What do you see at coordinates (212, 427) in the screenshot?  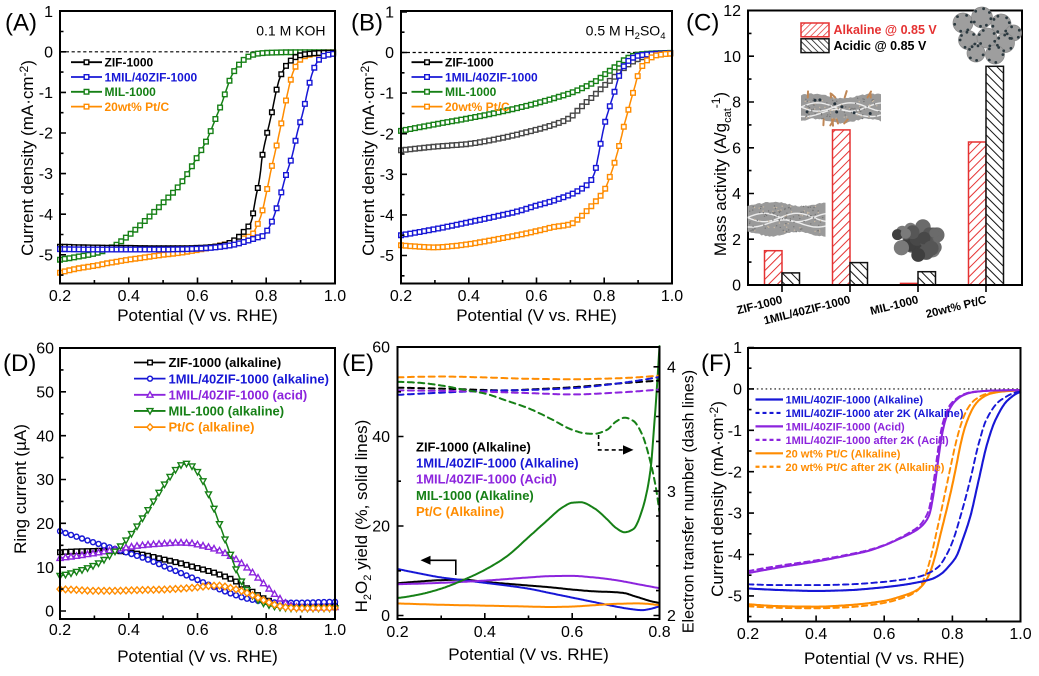 I see `svg-text: Pt/C (alkaline)` at bounding box center [212, 427].